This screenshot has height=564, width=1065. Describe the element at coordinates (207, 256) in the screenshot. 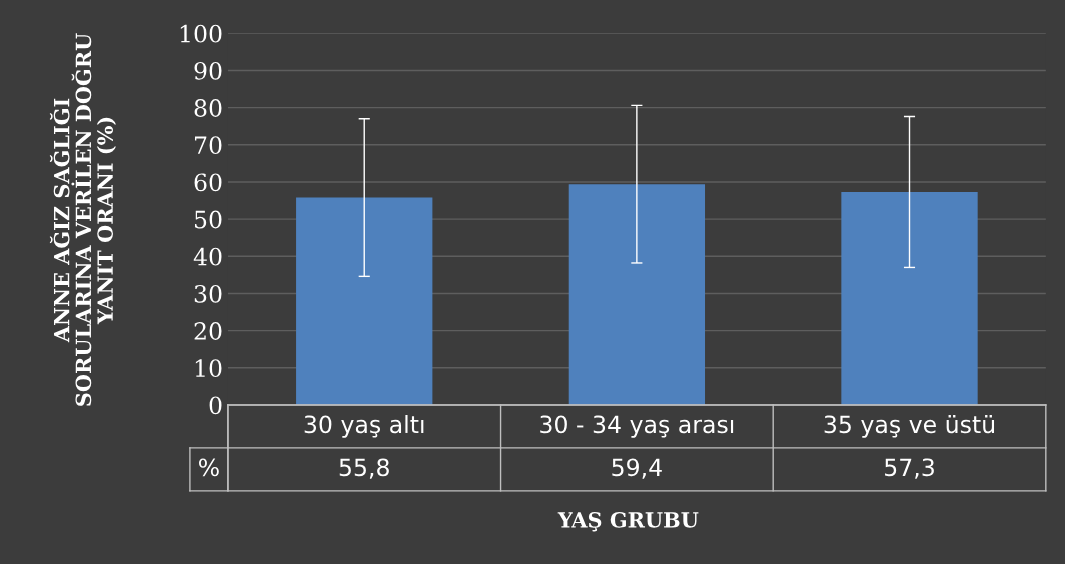

I see `y-tick-label: 40` at that location.